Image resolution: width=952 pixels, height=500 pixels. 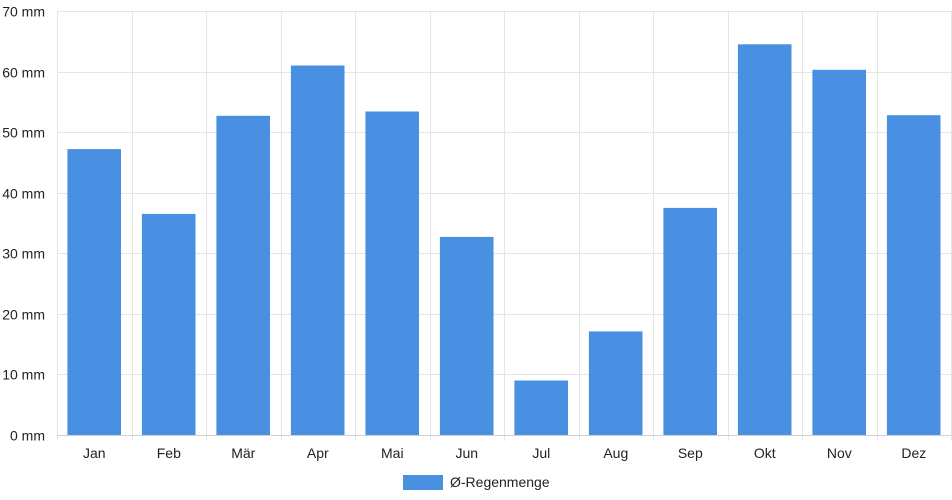 What do you see at coordinates (23, 375) in the screenshot?
I see `y-tick-label: 10 mm` at bounding box center [23, 375].